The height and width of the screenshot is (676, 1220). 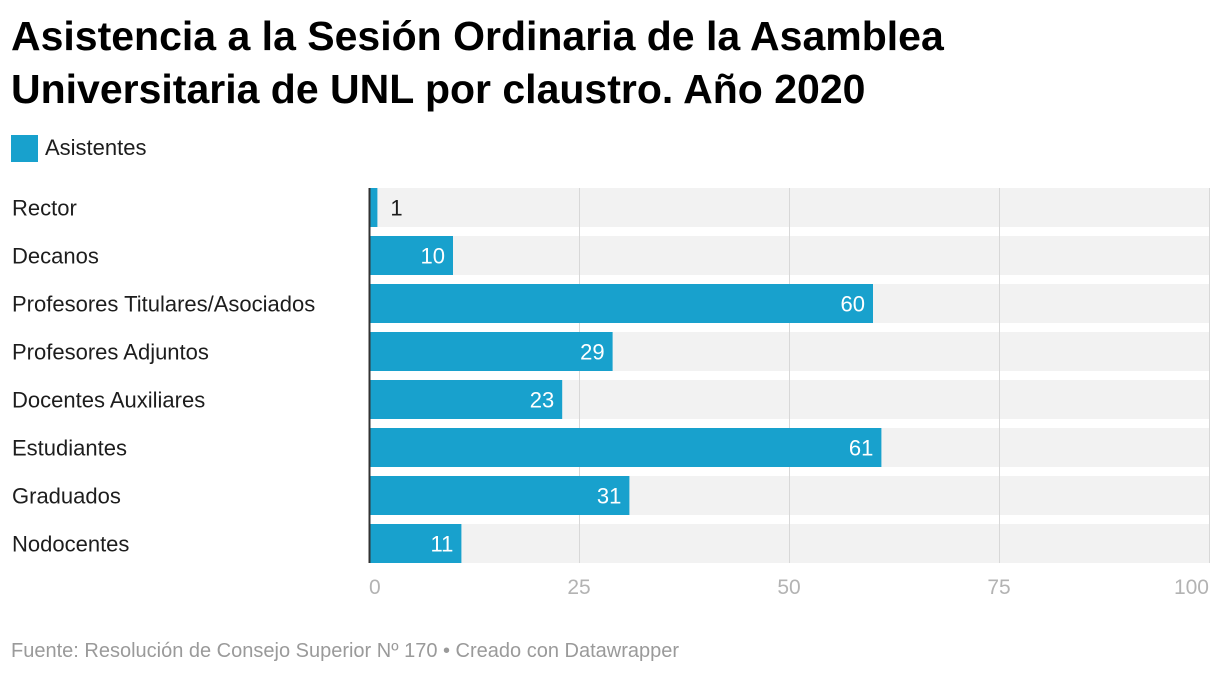 I want to click on value-label: 60, so click(x=853, y=304).